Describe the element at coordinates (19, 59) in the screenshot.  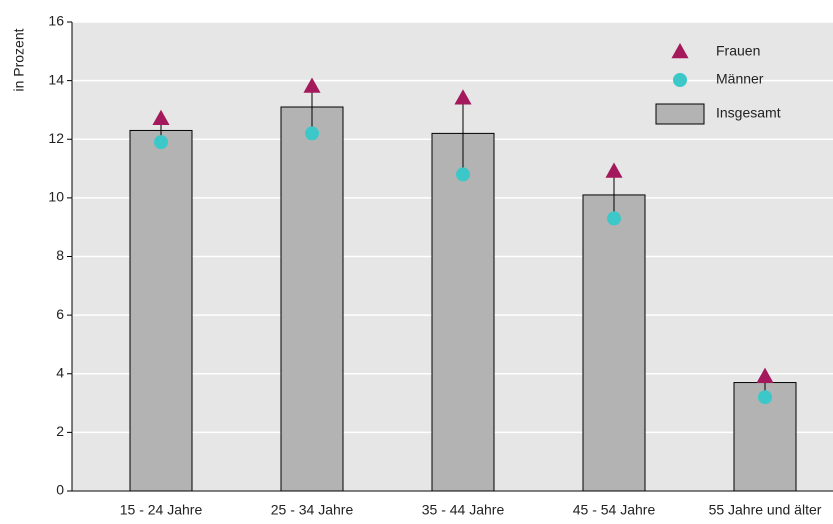
I see `y-axis-label: in Prozent` at that location.